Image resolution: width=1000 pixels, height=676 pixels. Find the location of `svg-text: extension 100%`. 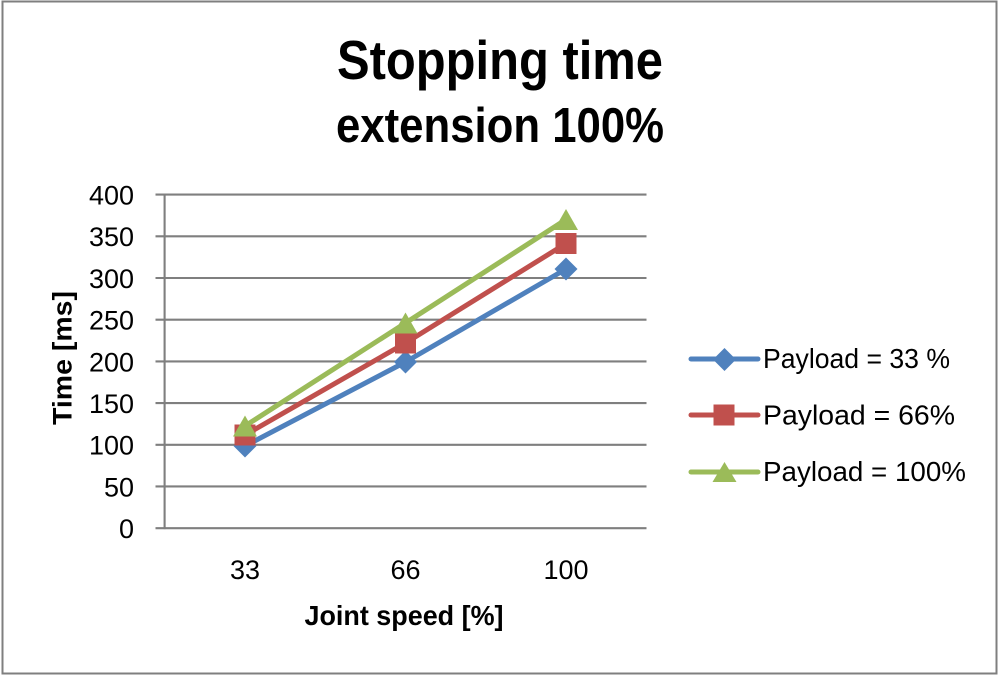

svg-text: extension 100% is located at coordinates (500, 126).